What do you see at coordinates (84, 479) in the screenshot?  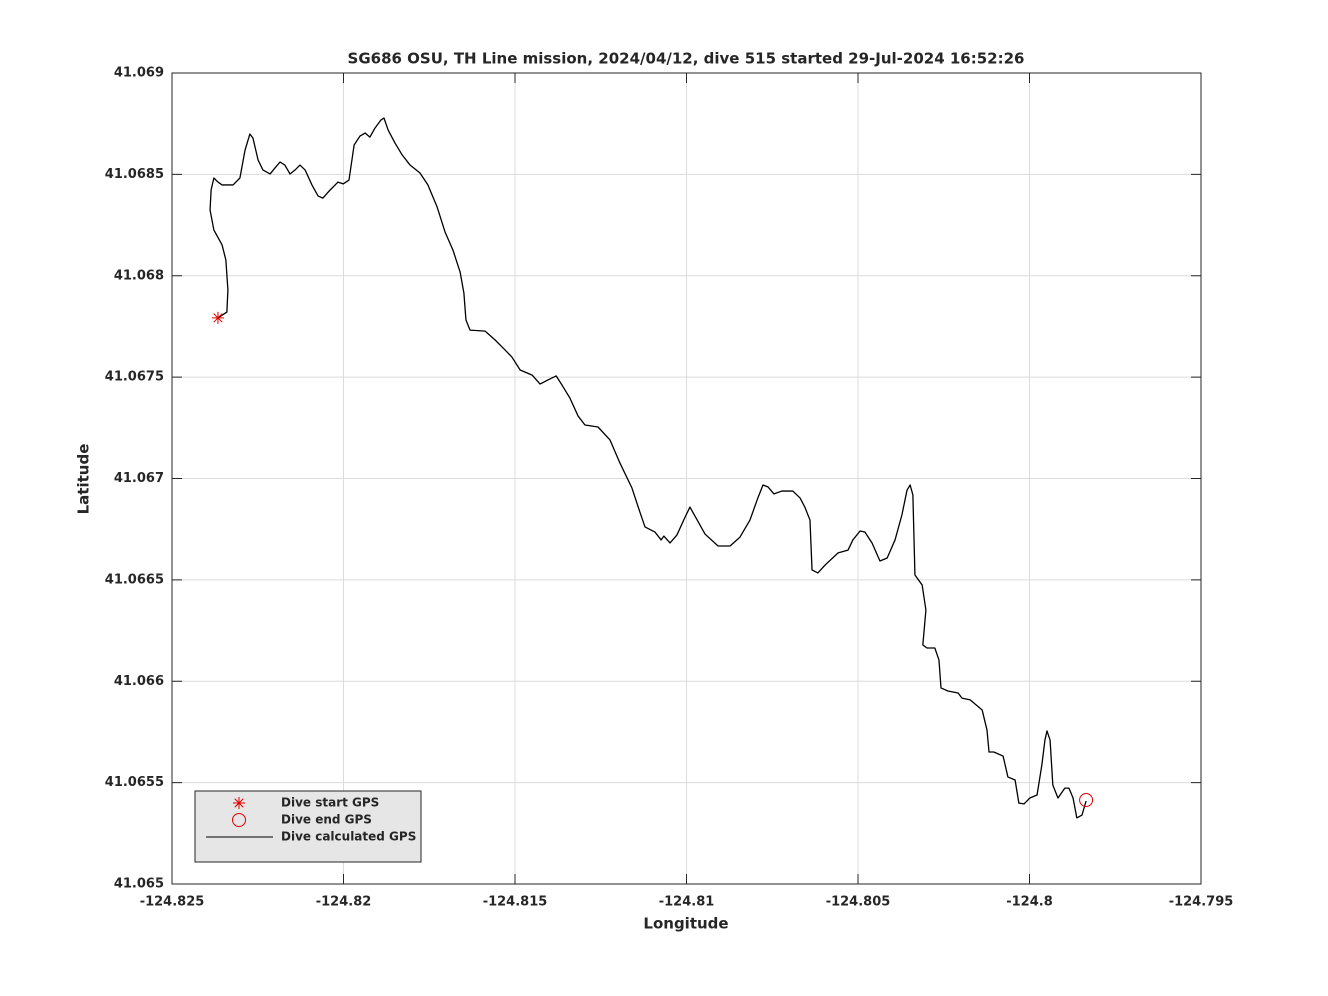 I see `y-axis-label: Latitude` at bounding box center [84, 479].